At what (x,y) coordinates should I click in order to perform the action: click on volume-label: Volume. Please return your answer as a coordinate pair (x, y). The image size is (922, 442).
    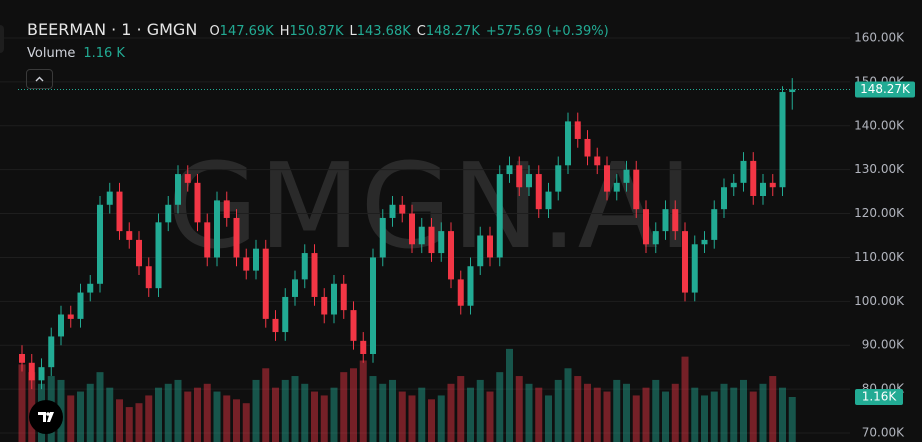
    Looking at the image, I should click on (51, 53).